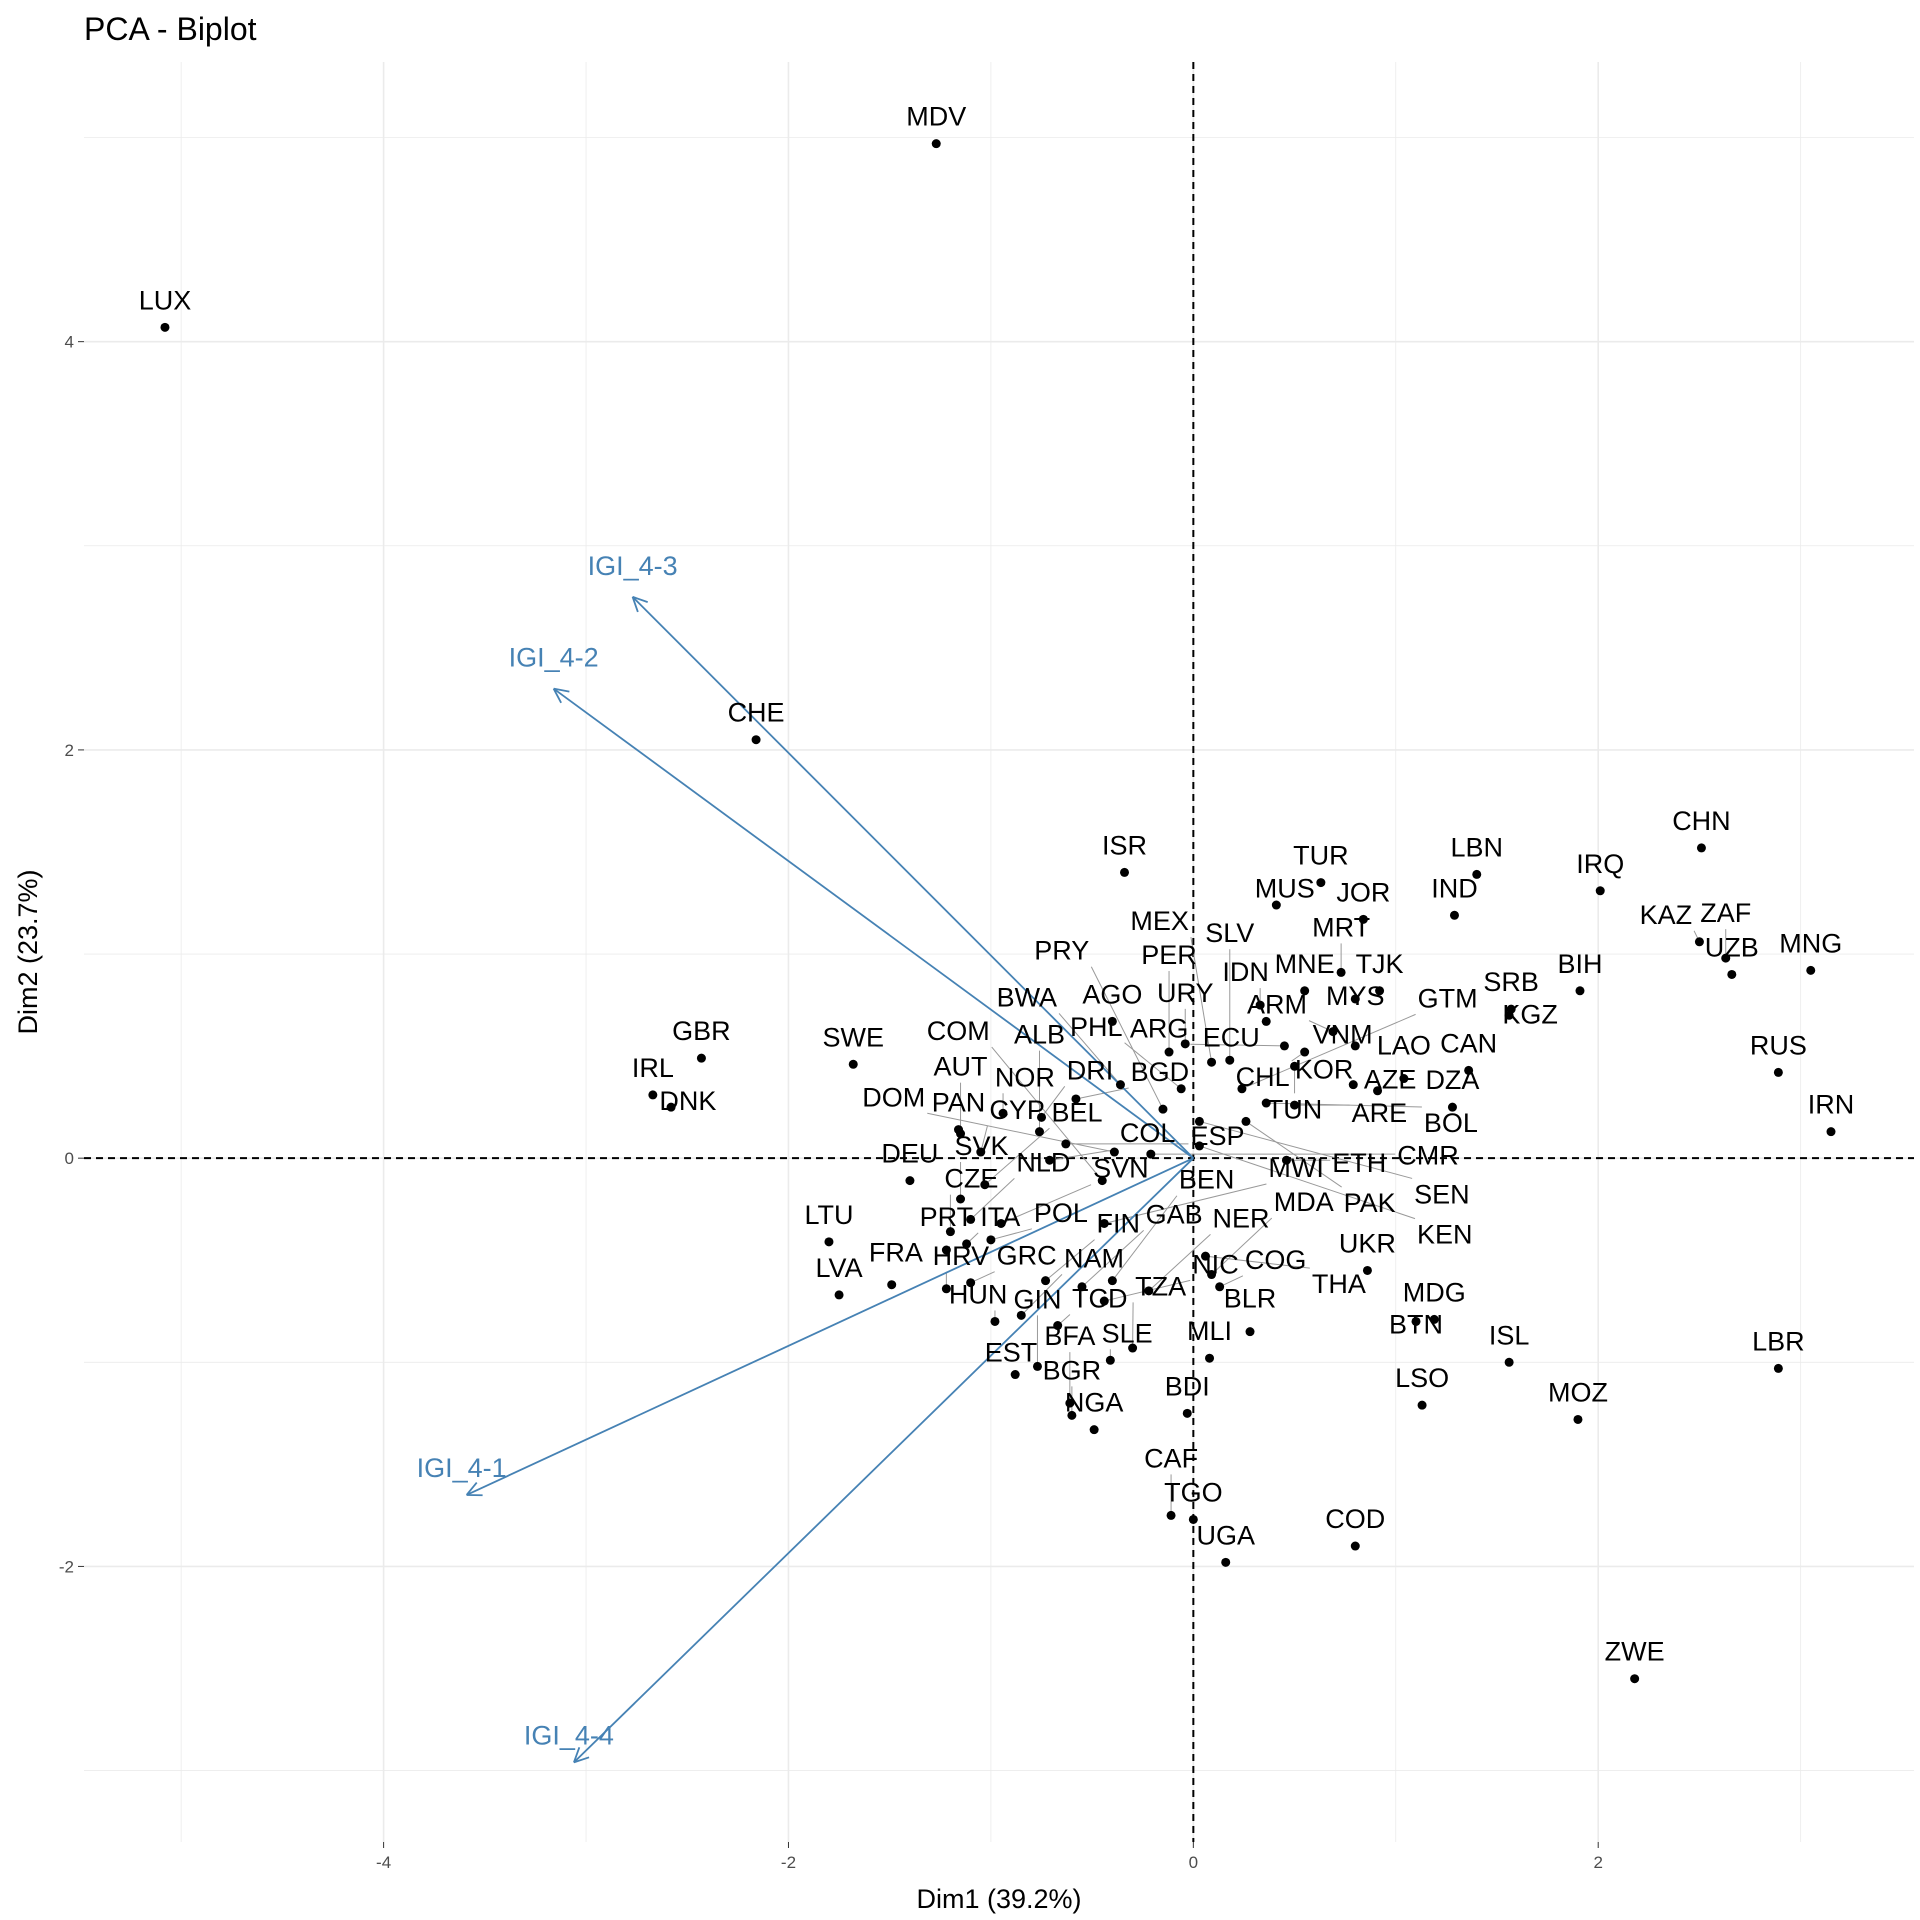  What do you see at coordinates (1359, 1163) in the screenshot?
I see `point-label: ETH` at bounding box center [1359, 1163].